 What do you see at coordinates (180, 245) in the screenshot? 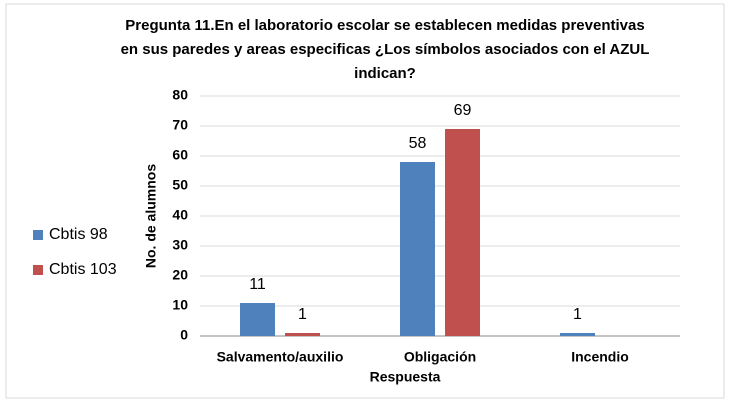
I see `y-tick-label: 30` at bounding box center [180, 245].